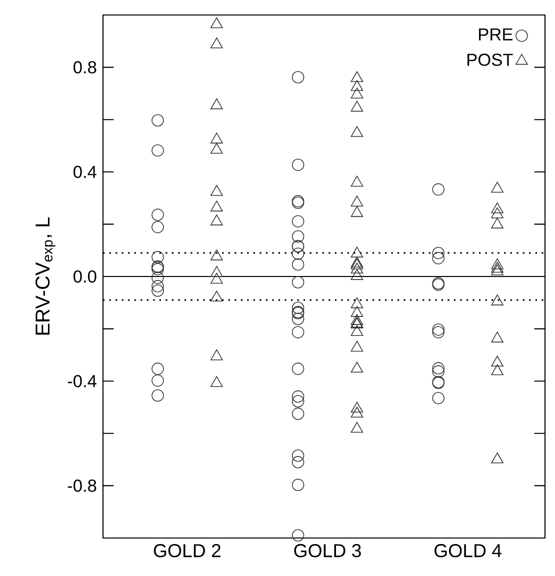 The height and width of the screenshot is (576, 555). Describe the element at coordinates (327, 551) in the screenshot. I see `x-tick-label: GOLD 3` at that location.